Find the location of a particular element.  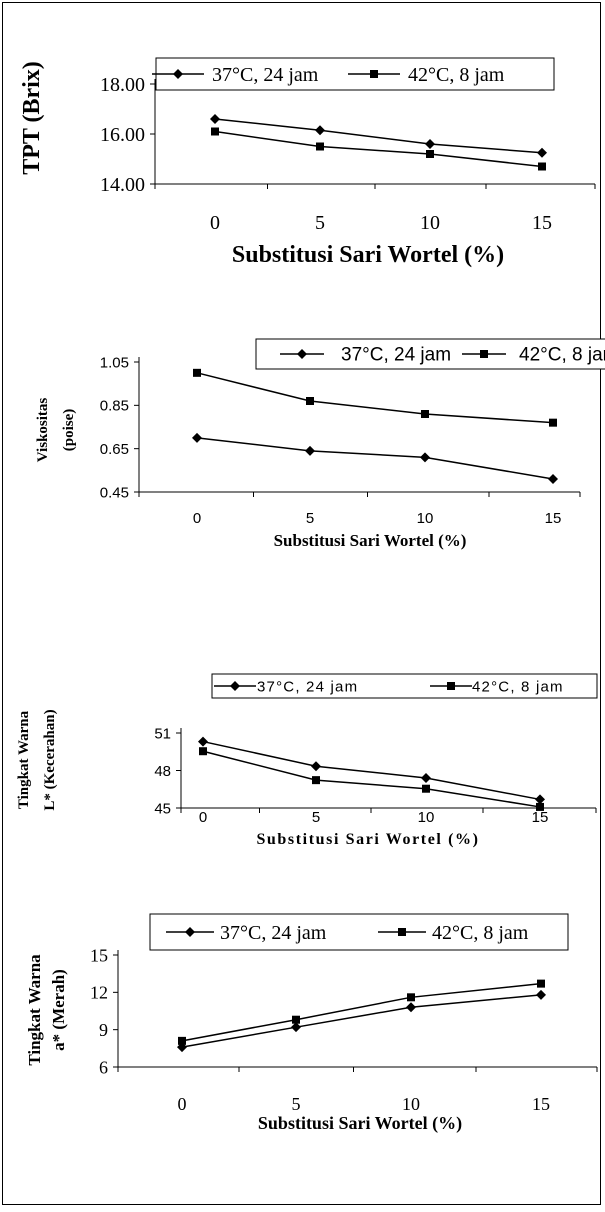

y-tick-label: 9 is located at coordinates (103, 1030).